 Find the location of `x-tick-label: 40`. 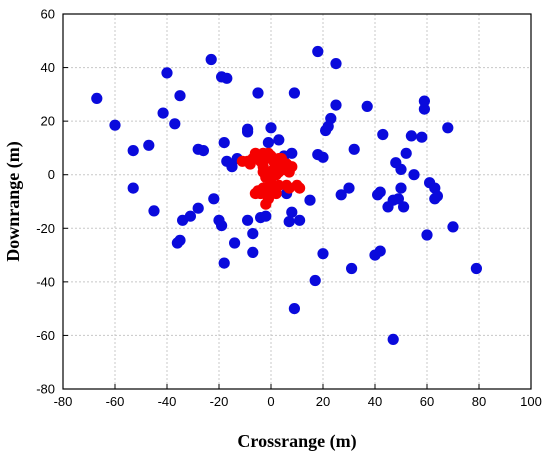

x-tick-label: 40 is located at coordinates (375, 401).